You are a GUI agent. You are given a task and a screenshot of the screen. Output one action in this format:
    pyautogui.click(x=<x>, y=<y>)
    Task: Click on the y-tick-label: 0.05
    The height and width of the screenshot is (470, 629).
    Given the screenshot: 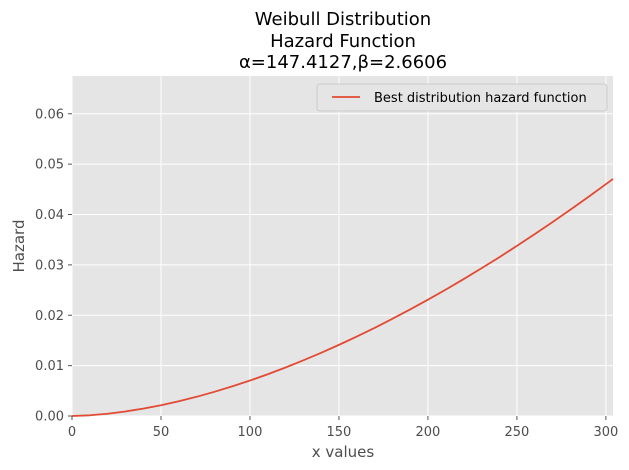 What is the action you would take?
    pyautogui.click(x=49, y=165)
    